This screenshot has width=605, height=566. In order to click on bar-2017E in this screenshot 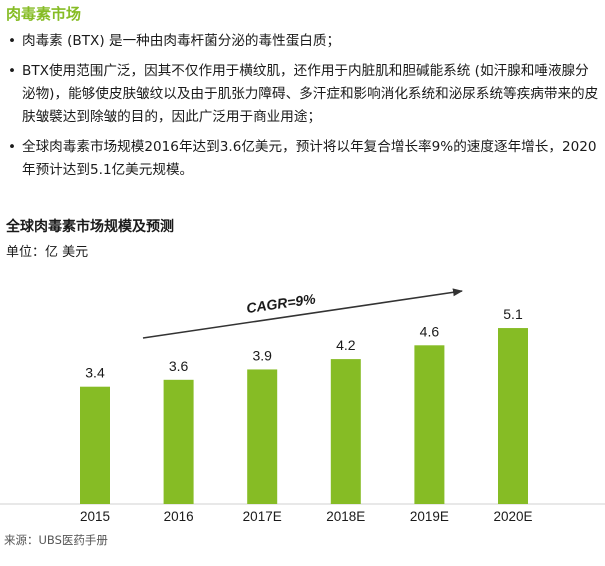, I will do `click(262, 436)`.